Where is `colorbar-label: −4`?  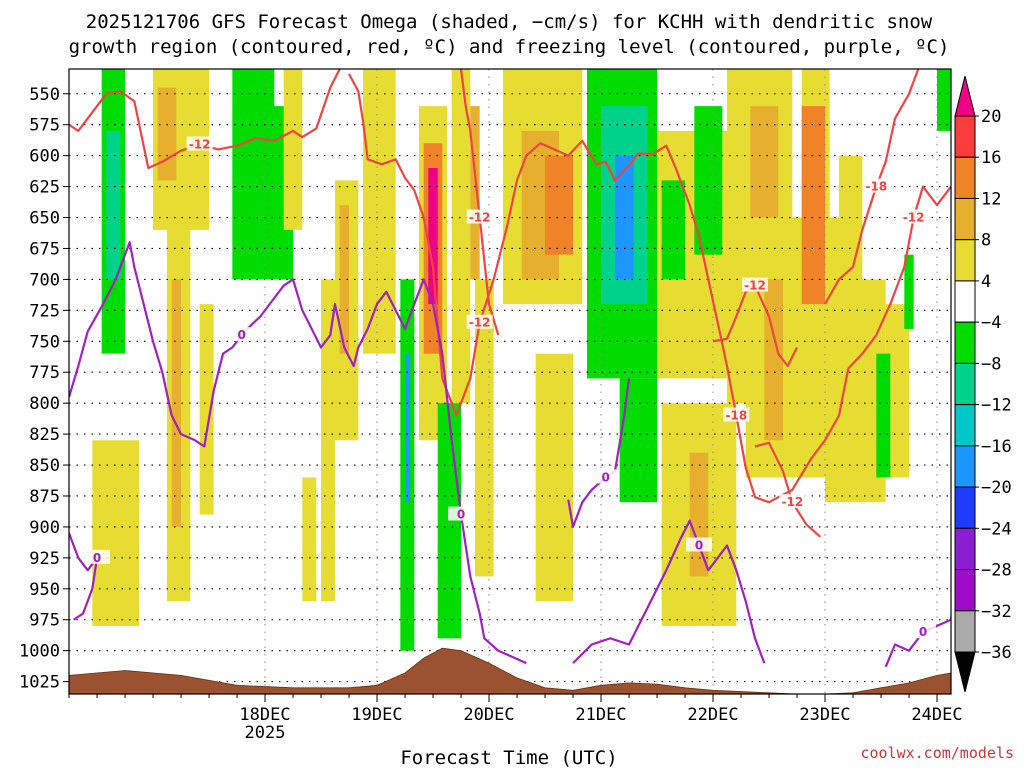
colorbar-label: −4 is located at coordinates (991, 323).